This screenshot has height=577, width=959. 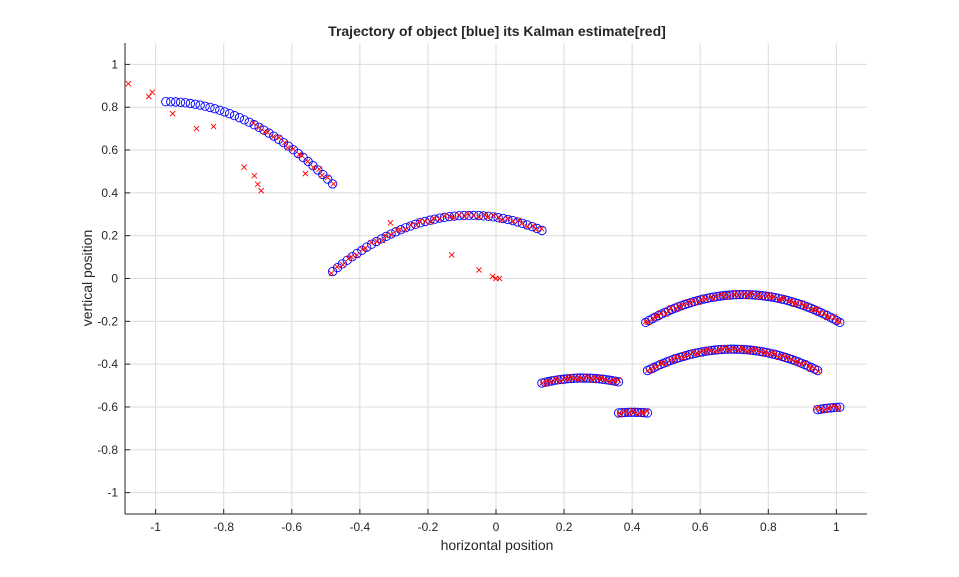 What do you see at coordinates (291, 527) in the screenshot?
I see `x-tick-label: -0.6` at bounding box center [291, 527].